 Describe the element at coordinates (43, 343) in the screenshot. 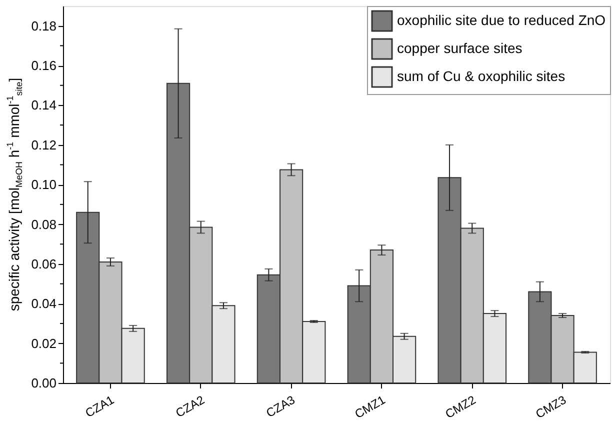

I see `y-tick-label: 0.02` at that location.